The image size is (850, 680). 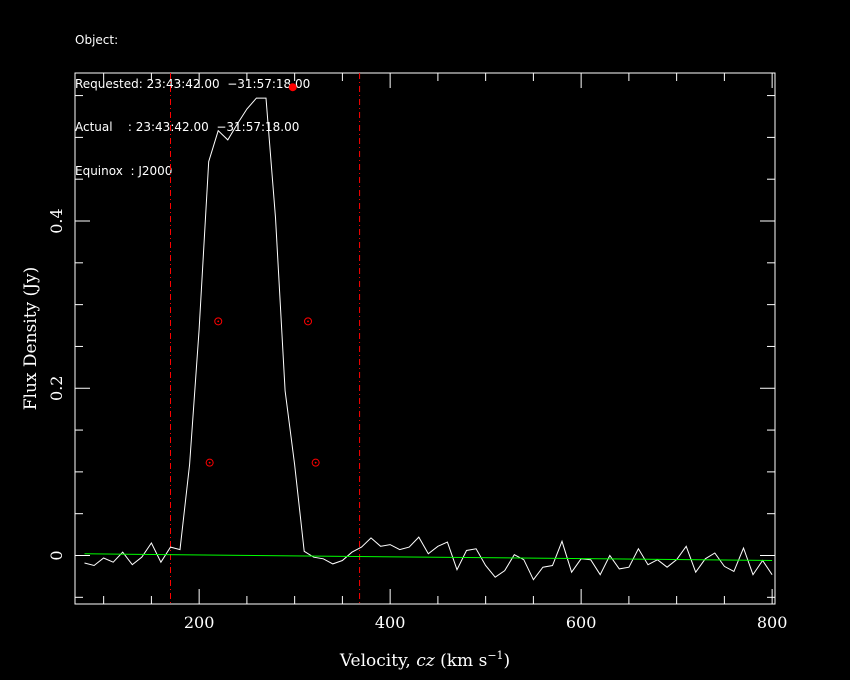 What do you see at coordinates (428, 557) in the screenshot?
I see `baseline-line` at bounding box center [428, 557].